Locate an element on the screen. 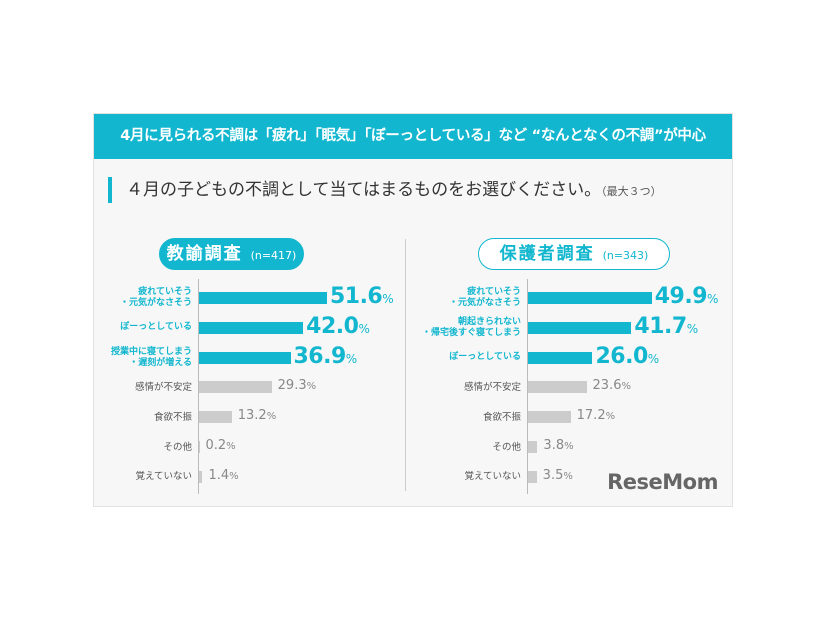 The height and width of the screenshot is (620, 826). parent-survey-pill: 保護者調査 (n=343) is located at coordinates (574, 254).